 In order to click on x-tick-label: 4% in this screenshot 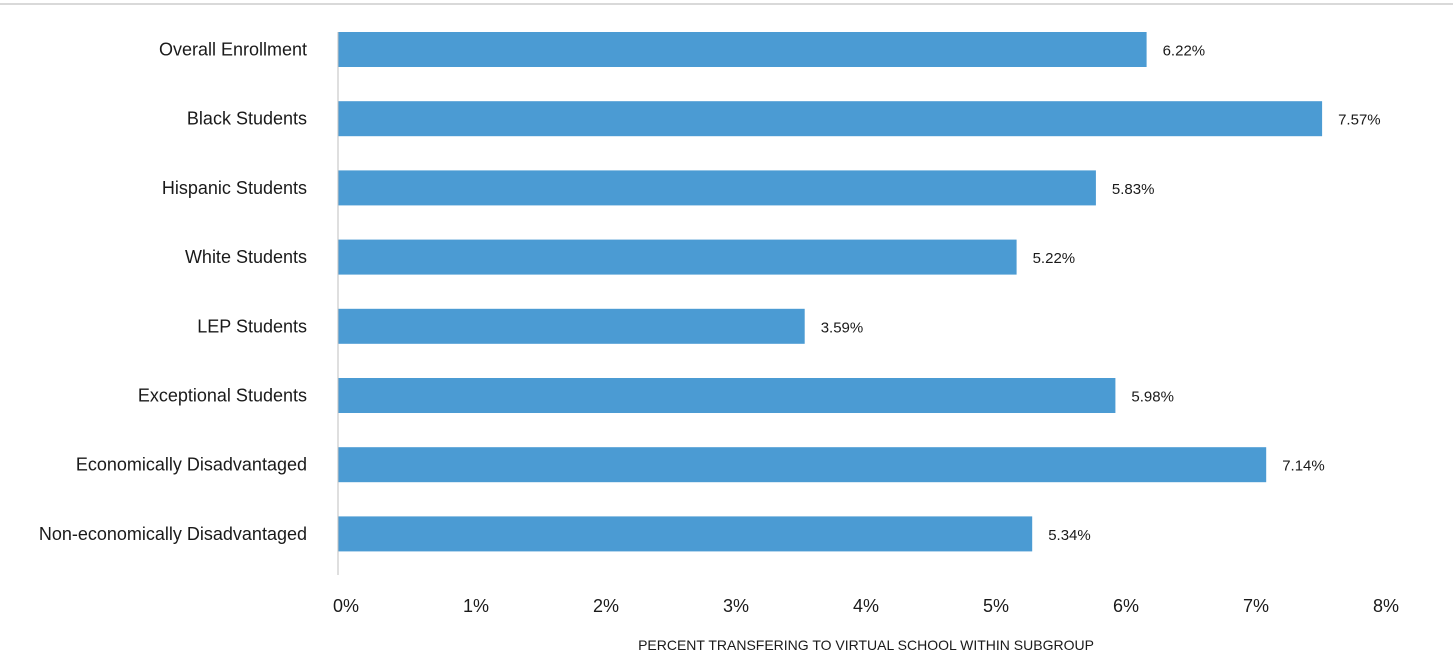, I will do `click(866, 606)`.